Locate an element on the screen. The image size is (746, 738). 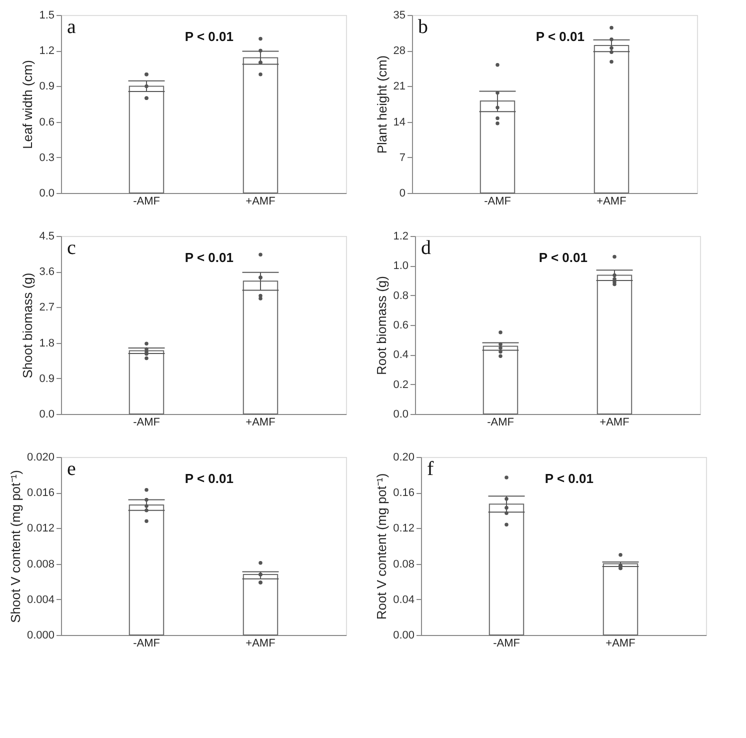
y-tick-label: 1.5 is located at coordinates (46, 16).